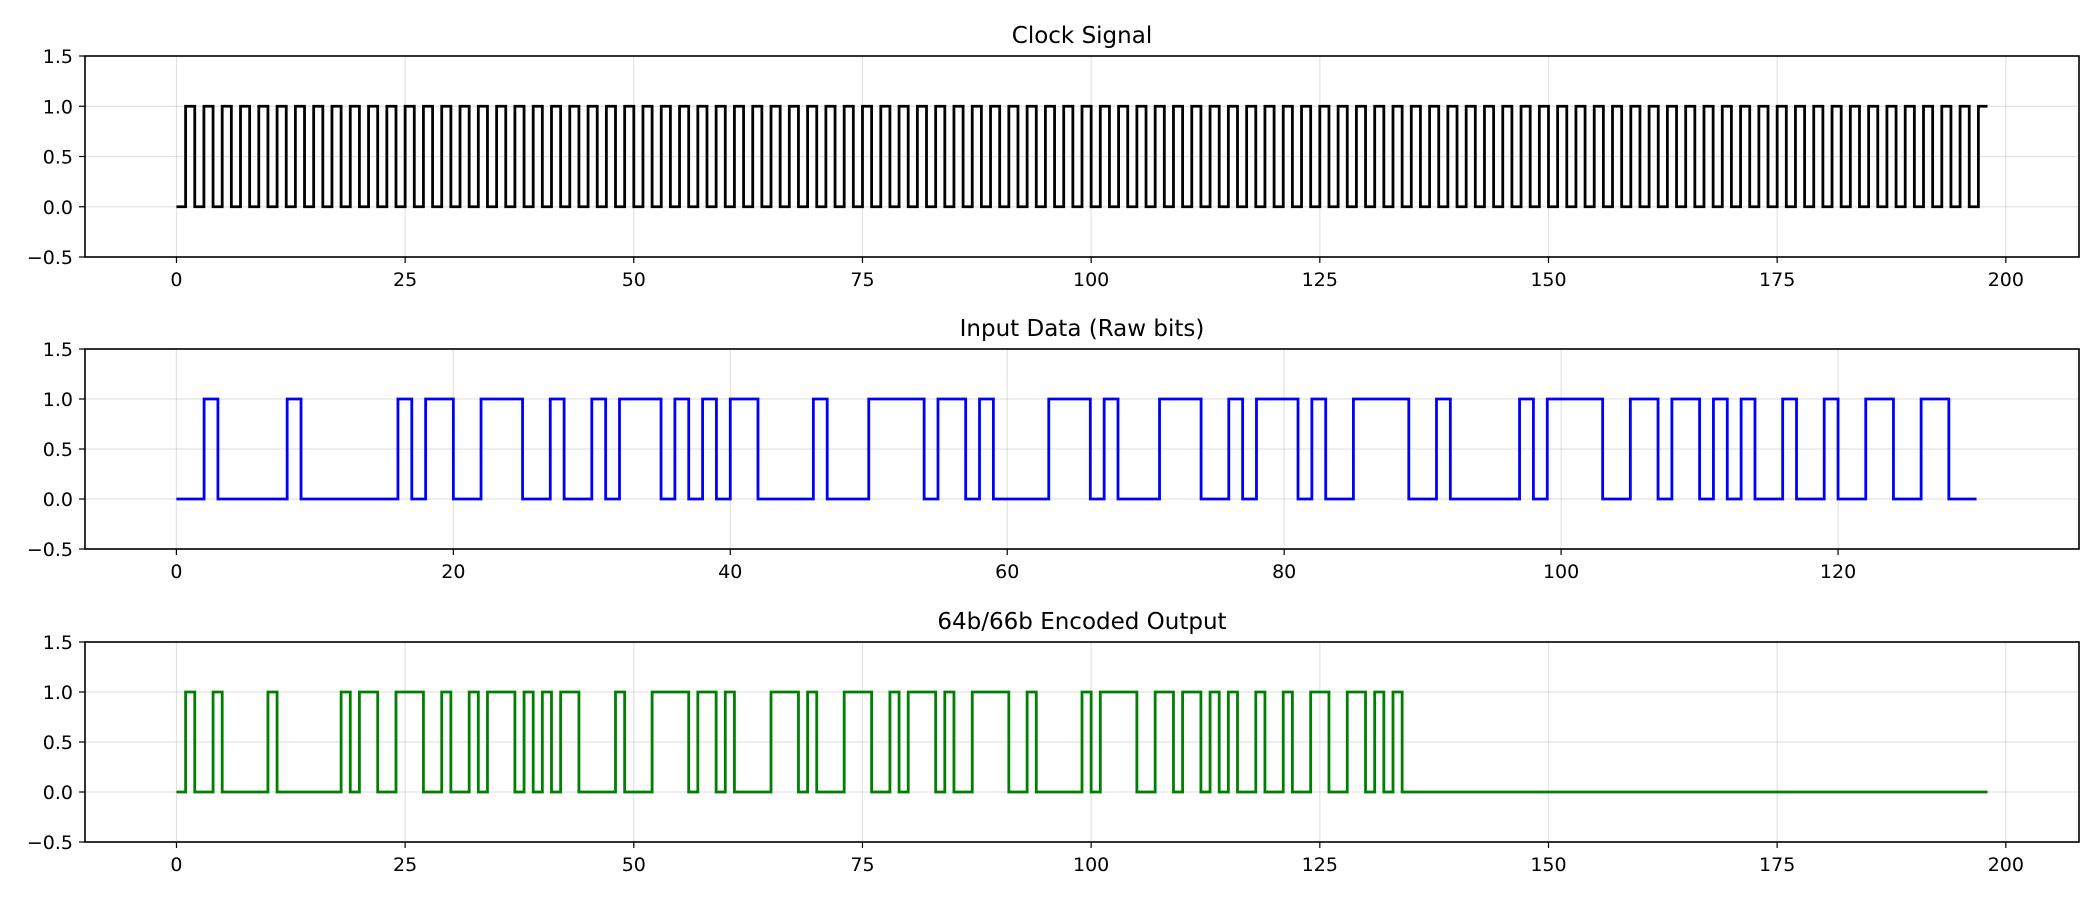  I want to click on chart-title: Clock Signal, so click(1082, 36).